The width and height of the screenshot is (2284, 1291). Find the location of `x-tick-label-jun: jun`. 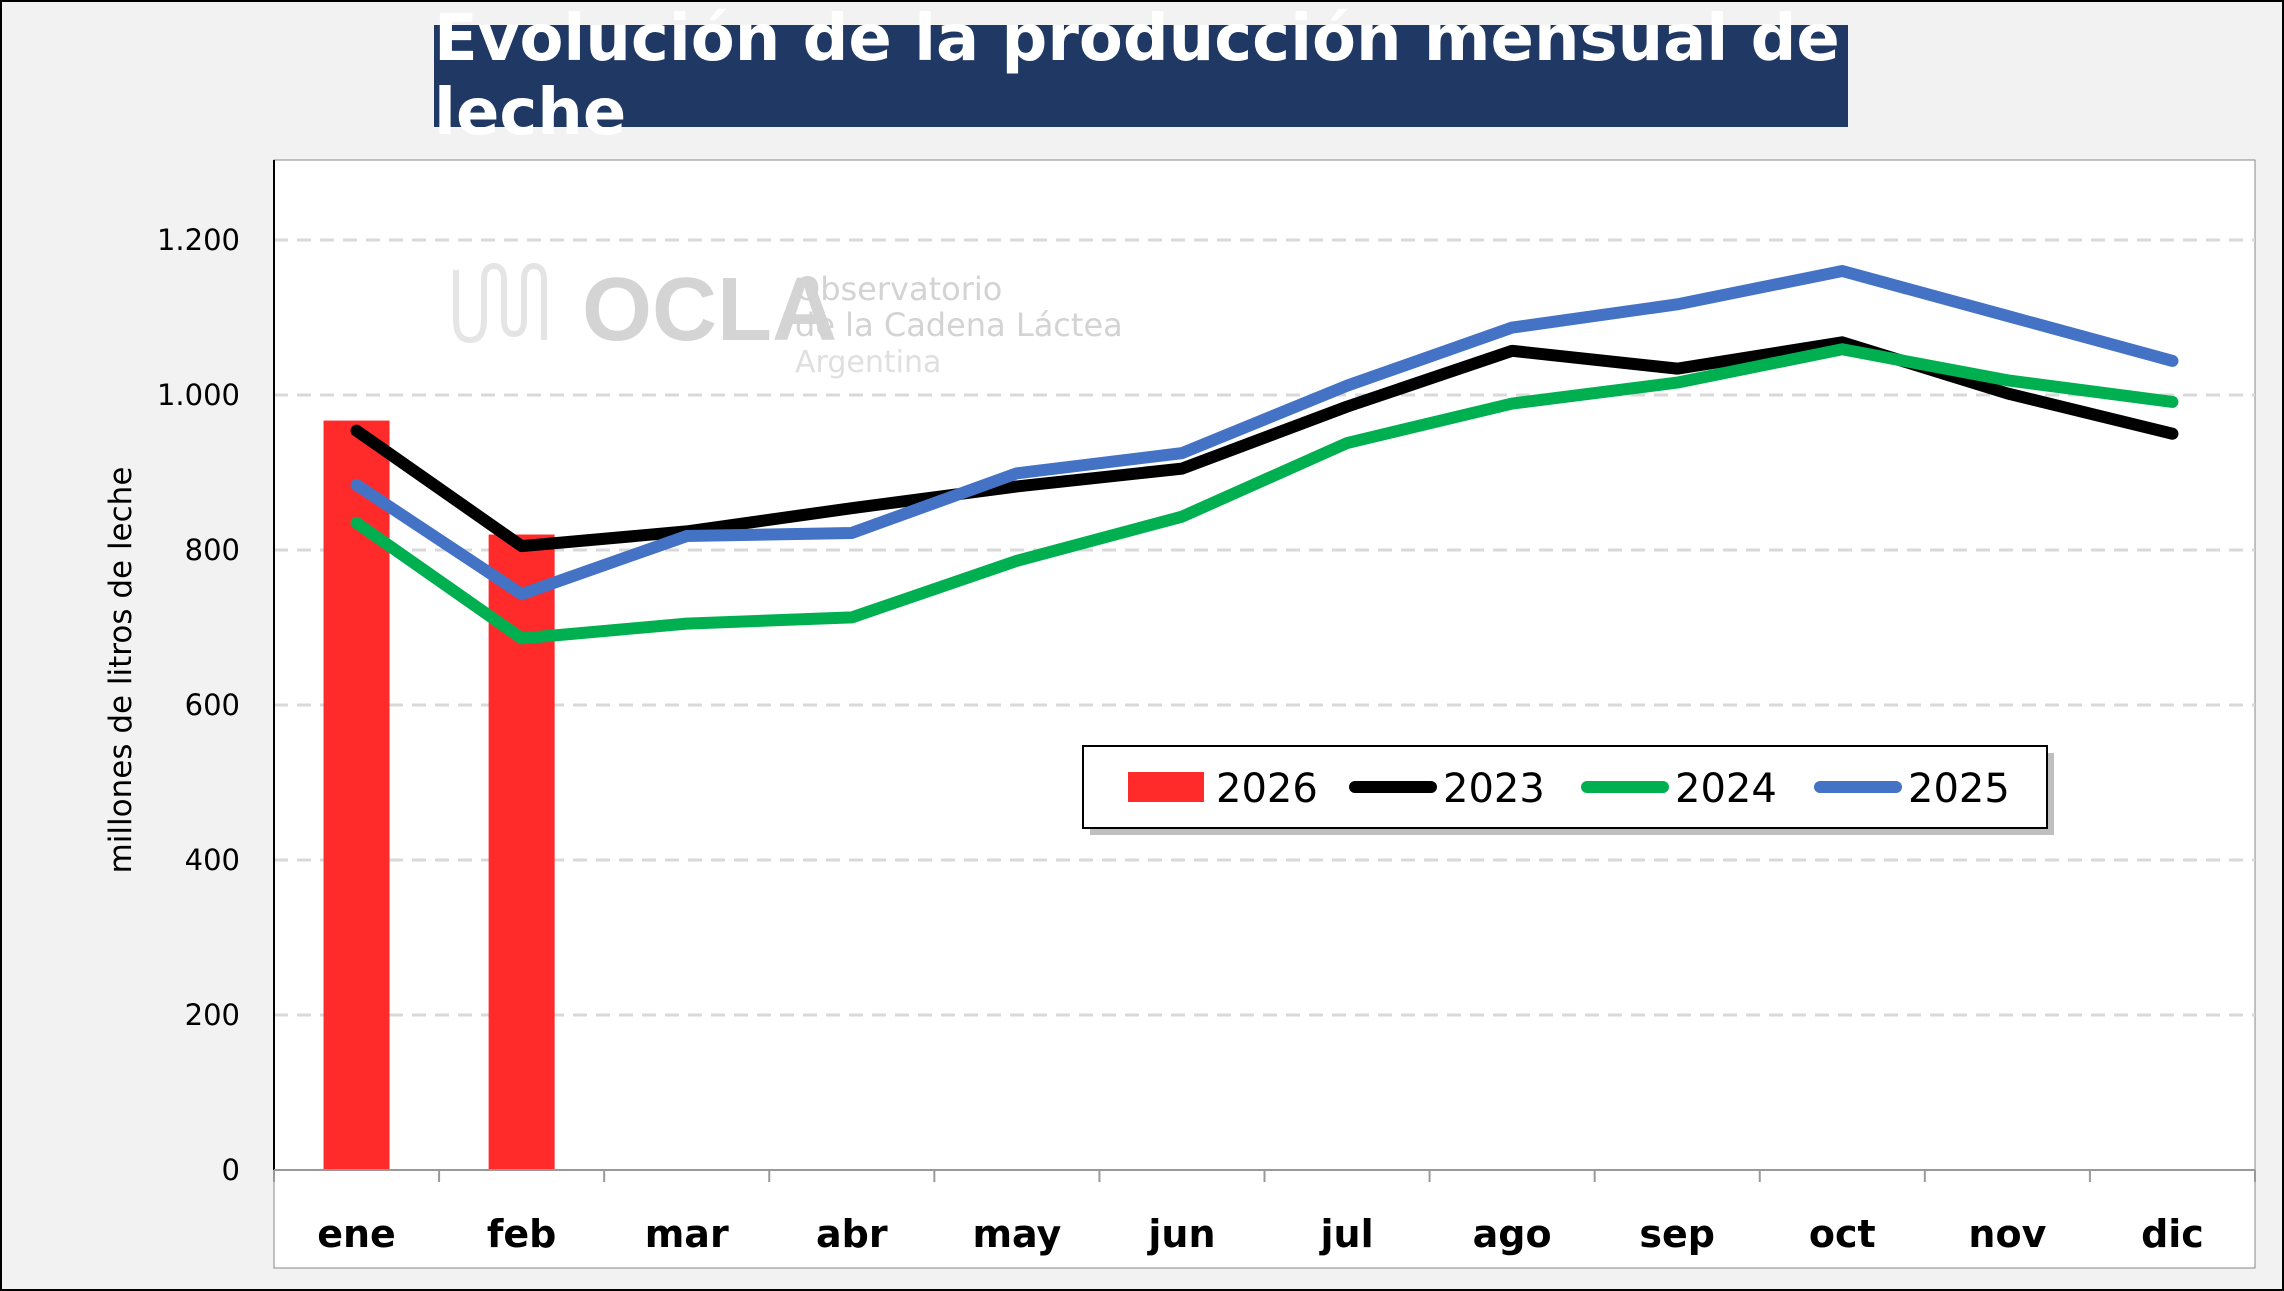

x-tick-label-jun: jun is located at coordinates (1180, 1234).